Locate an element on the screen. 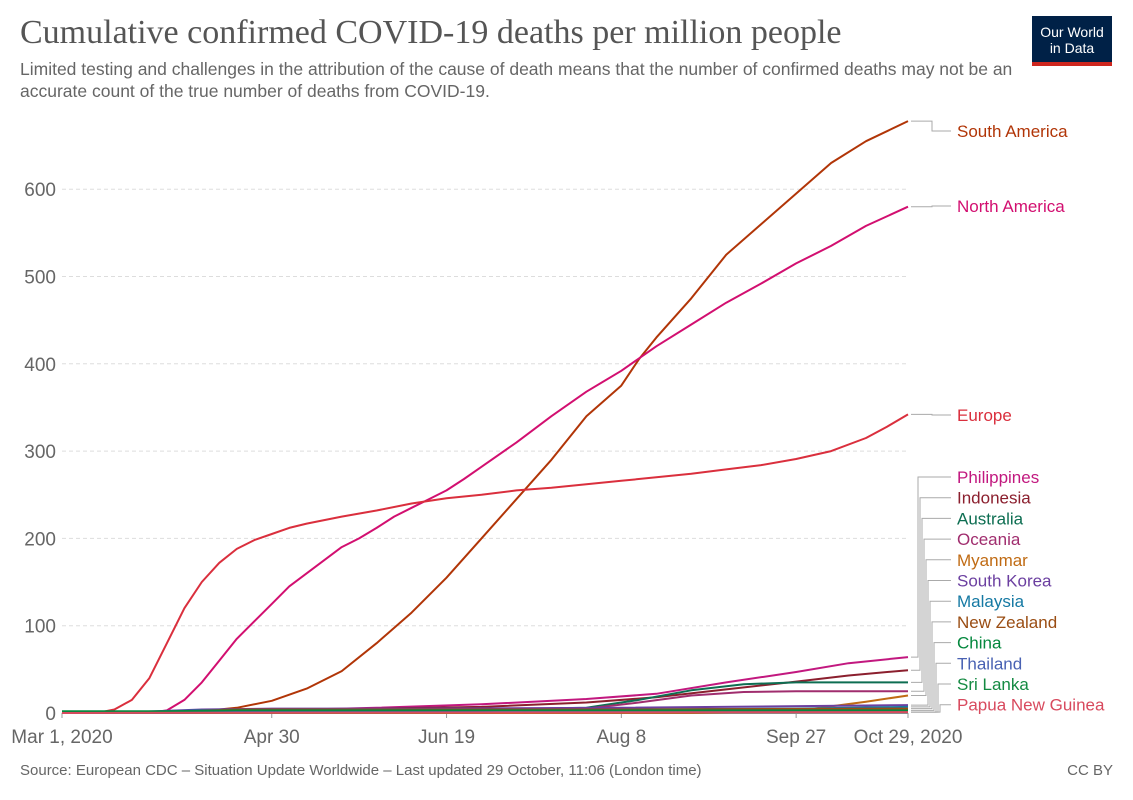 This screenshot has width=1133, height=800. logo-line-2: in Data is located at coordinates (1072, 48).